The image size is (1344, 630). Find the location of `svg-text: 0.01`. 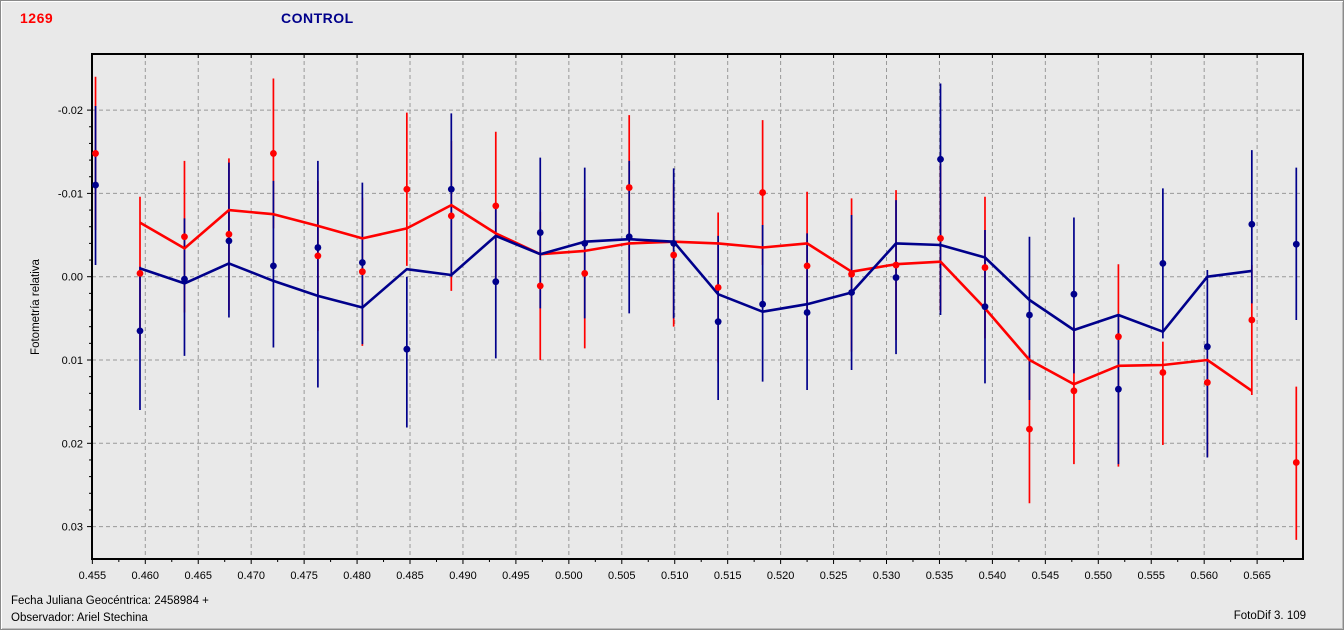

svg-text: 0.01 is located at coordinates (72, 361).